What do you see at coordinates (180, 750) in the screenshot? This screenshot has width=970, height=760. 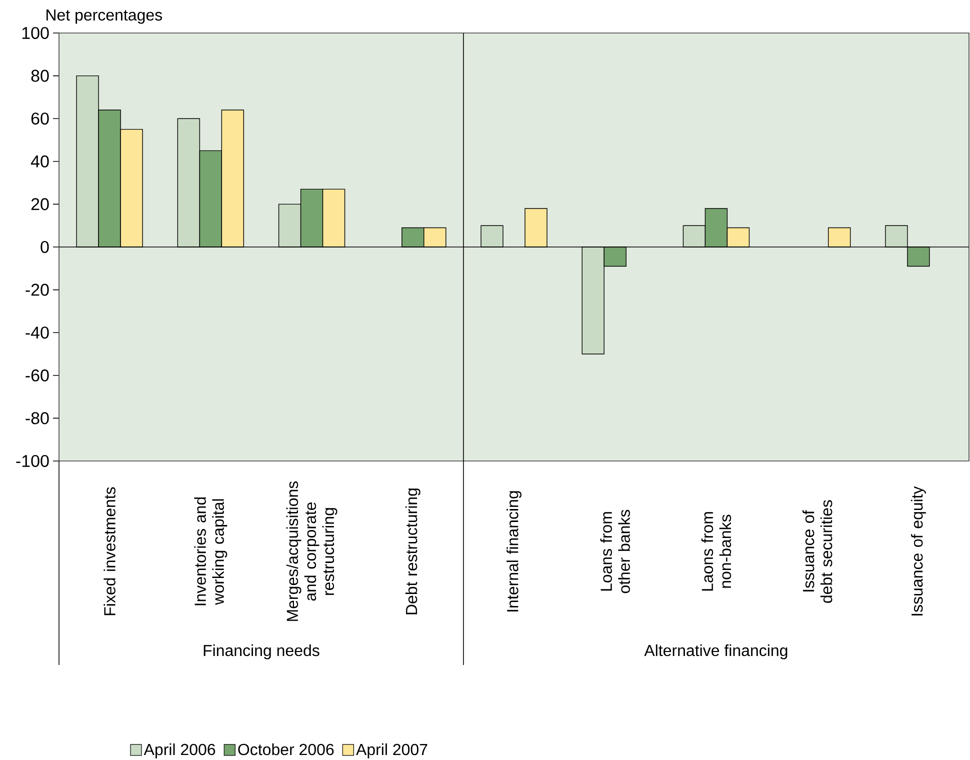 I see `legend-label: April 2006` at bounding box center [180, 750].